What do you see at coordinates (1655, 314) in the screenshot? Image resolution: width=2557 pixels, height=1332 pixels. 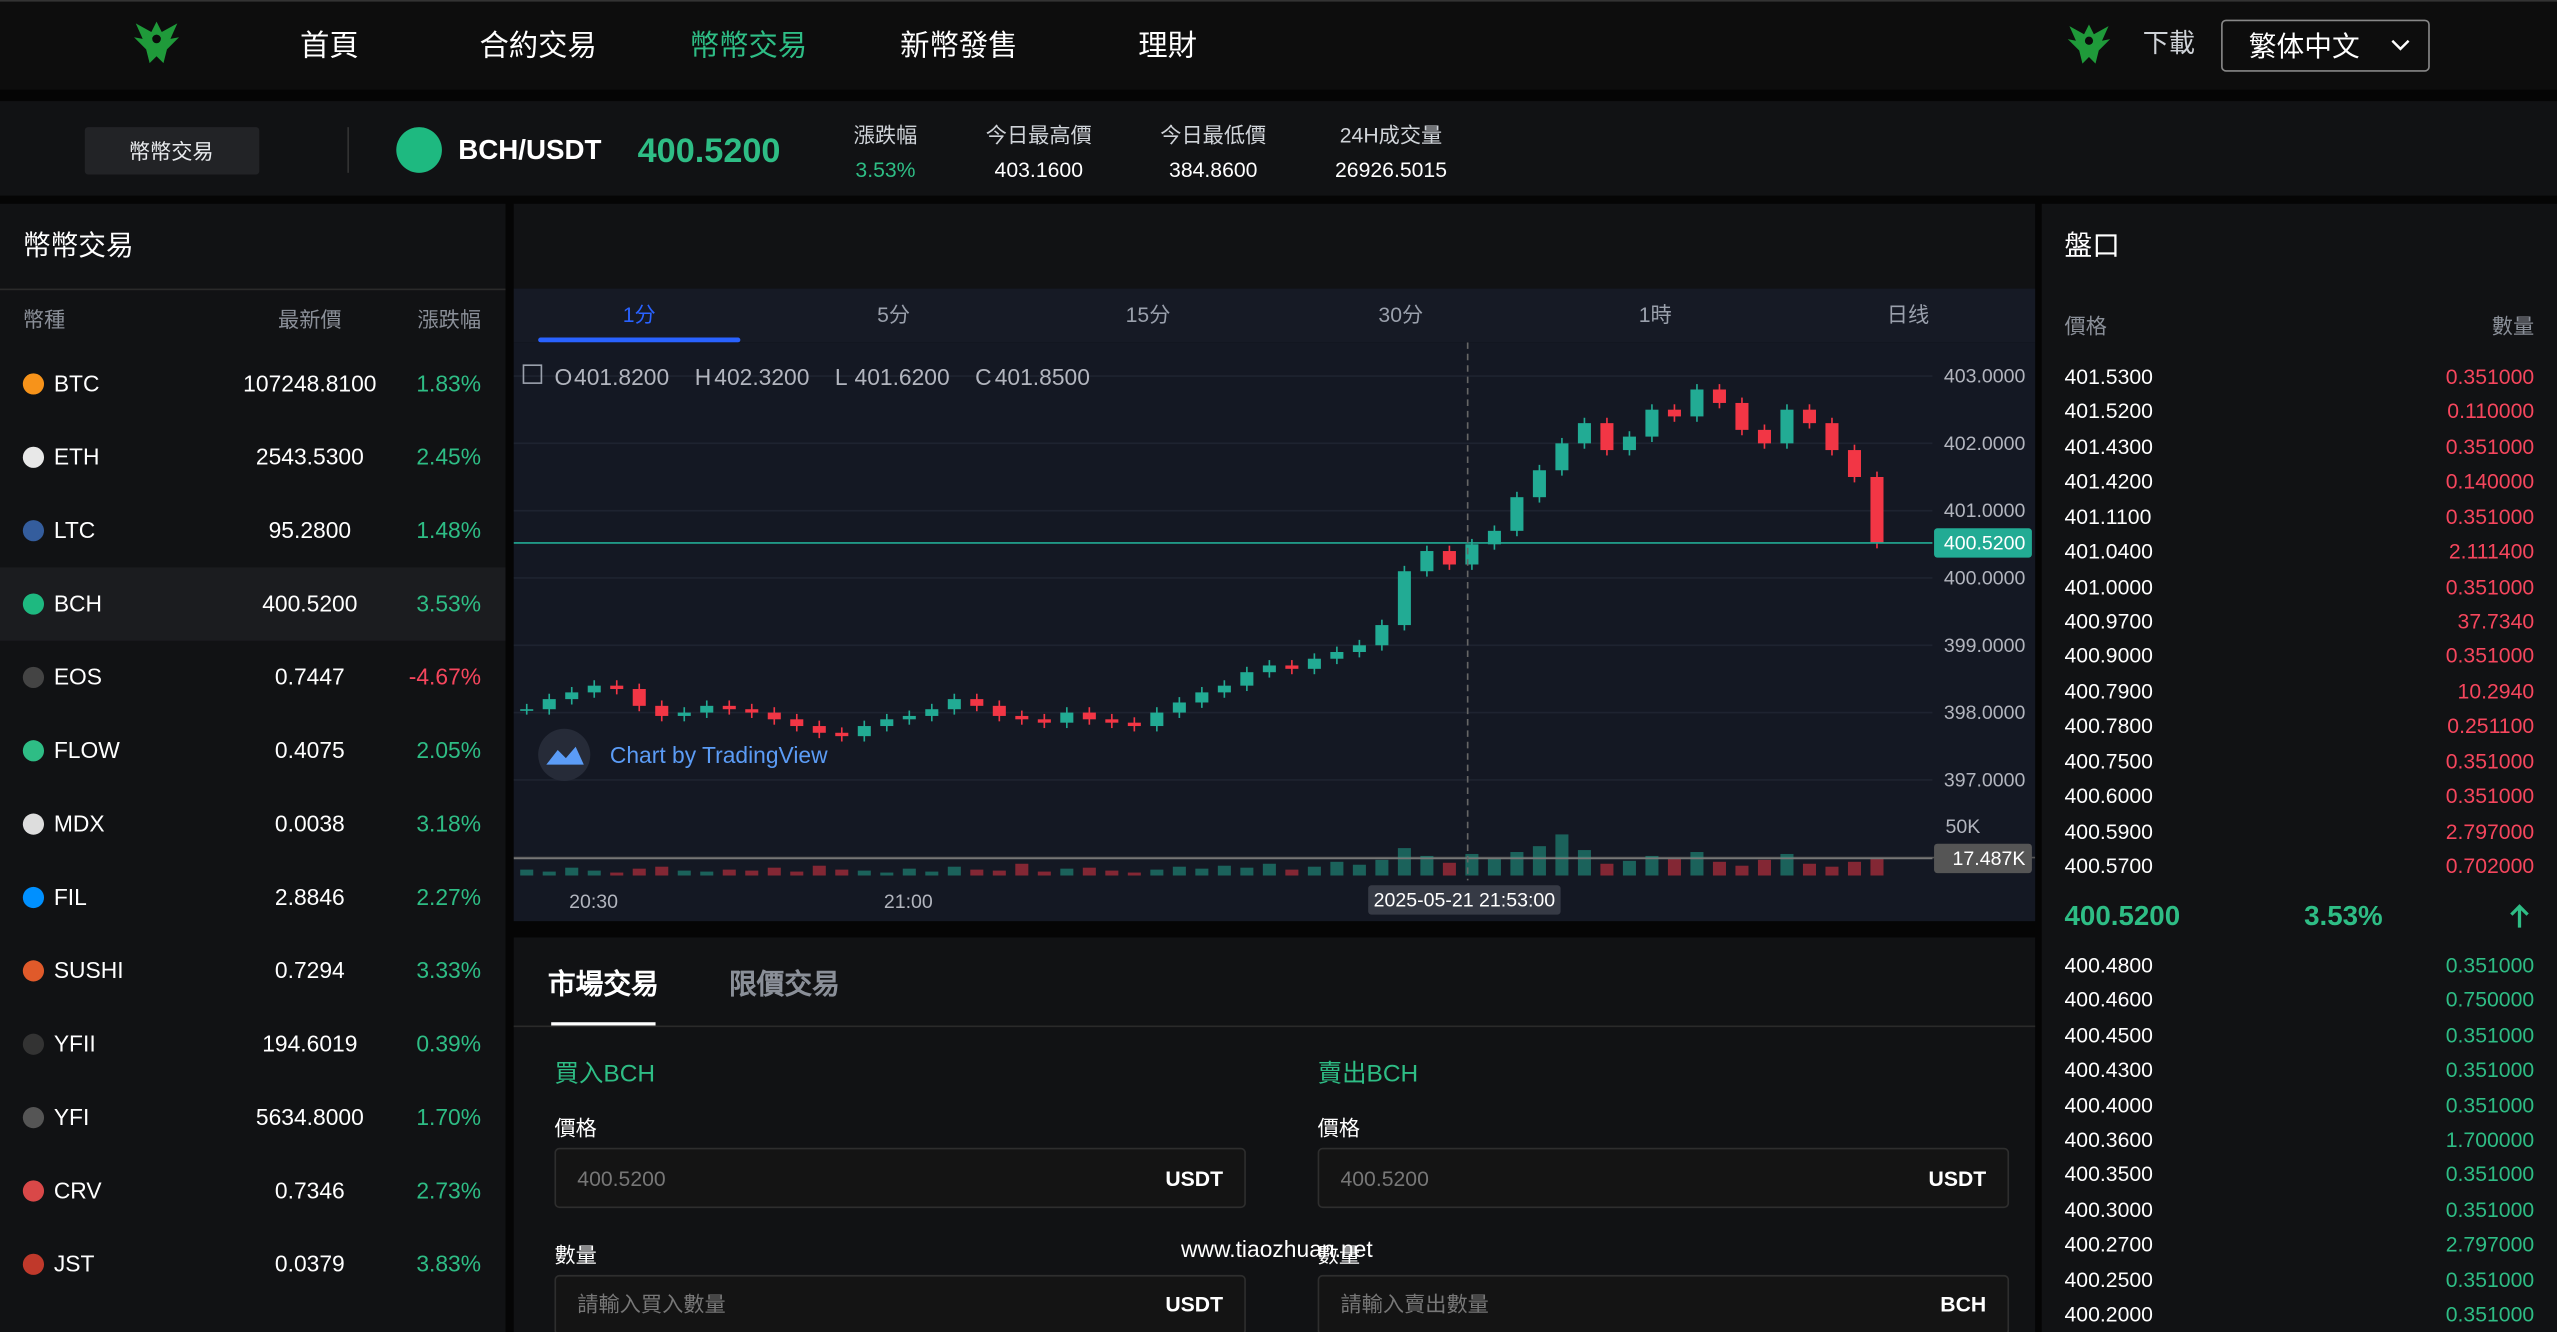 I see `interval-tab: 1時` at bounding box center [1655, 314].